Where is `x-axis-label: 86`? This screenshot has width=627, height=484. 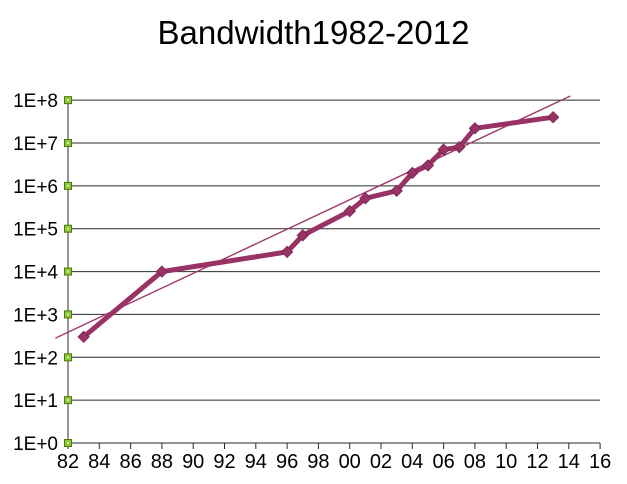 x-axis-label: 86 is located at coordinates (130, 462).